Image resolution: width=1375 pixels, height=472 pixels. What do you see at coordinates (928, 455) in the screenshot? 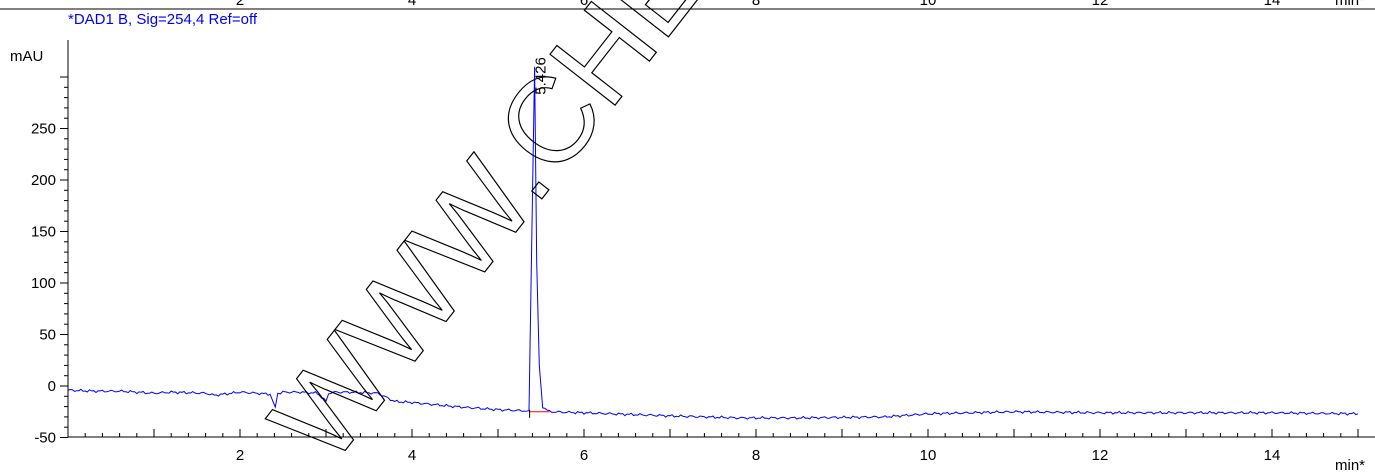
I see `x-tick-label: 10` at bounding box center [928, 455].